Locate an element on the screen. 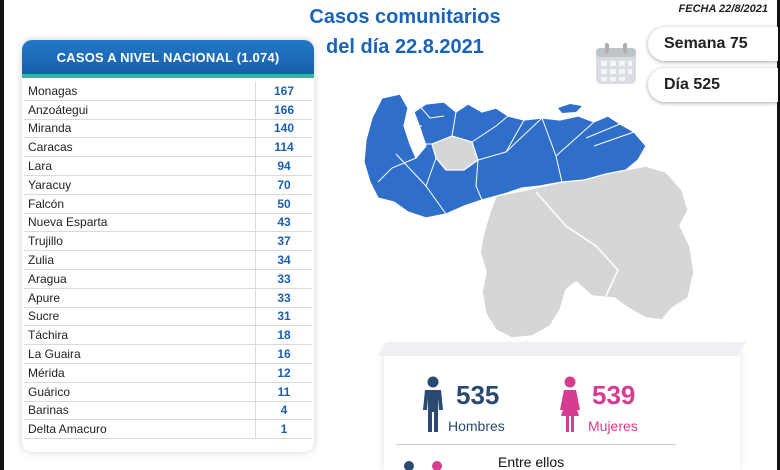  table-row: Mérida 12 is located at coordinates (168, 373).